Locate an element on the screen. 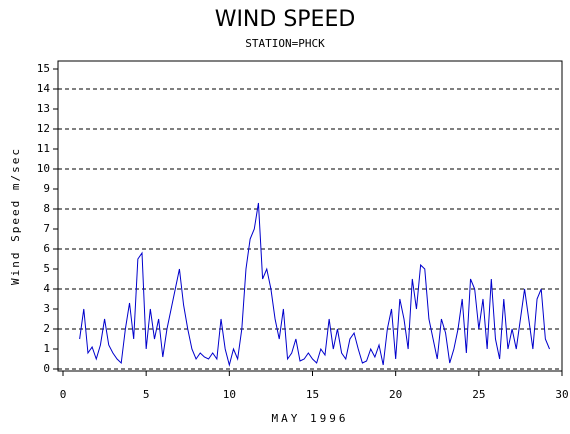  x-tick-label: 5 is located at coordinates (146, 394).